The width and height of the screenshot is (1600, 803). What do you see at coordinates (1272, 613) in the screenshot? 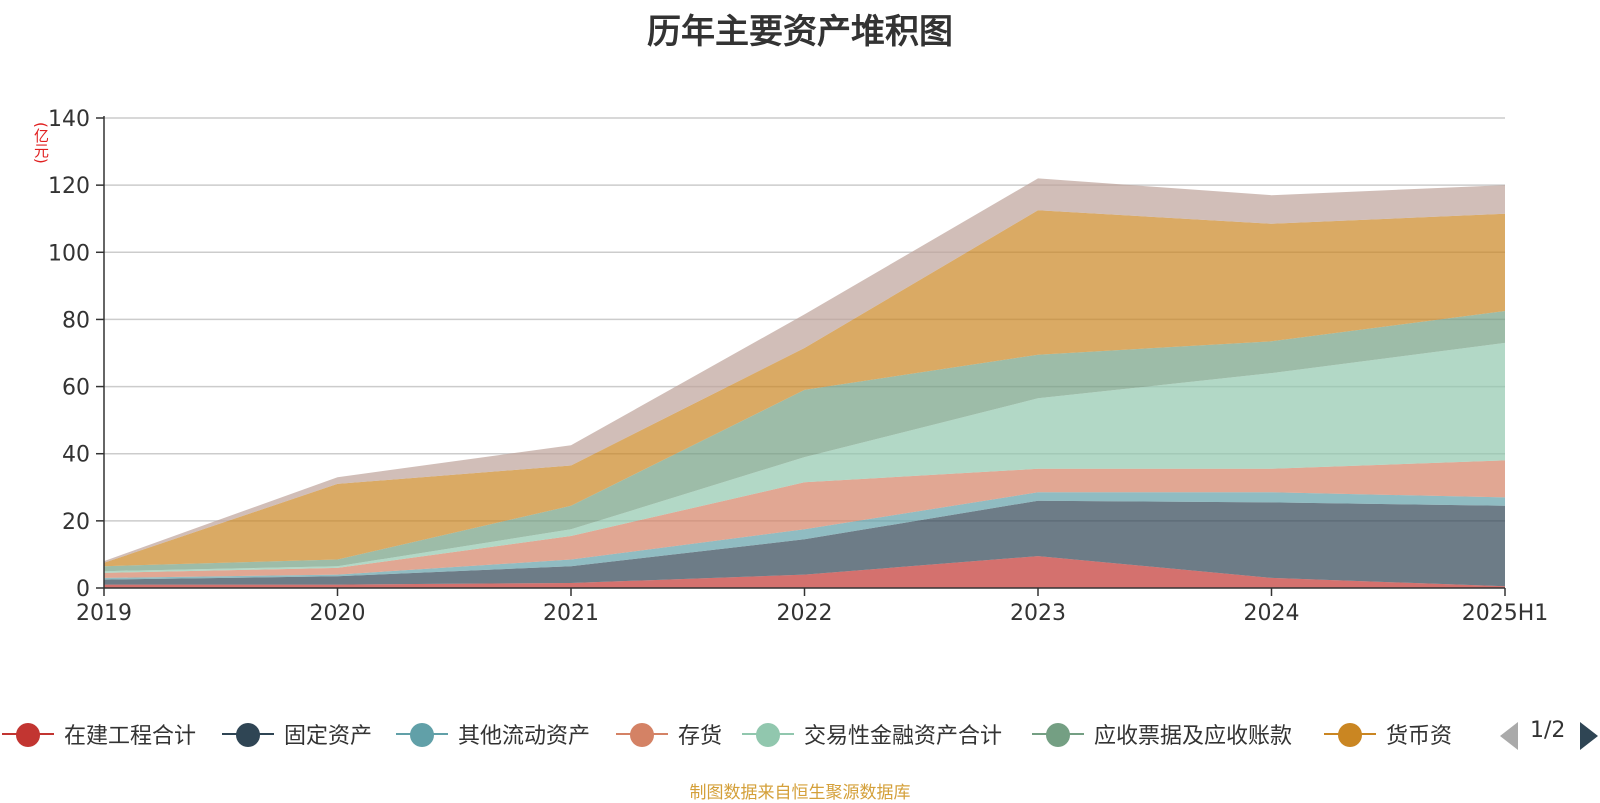
I see `x-tick-label: 2024` at bounding box center [1272, 613].